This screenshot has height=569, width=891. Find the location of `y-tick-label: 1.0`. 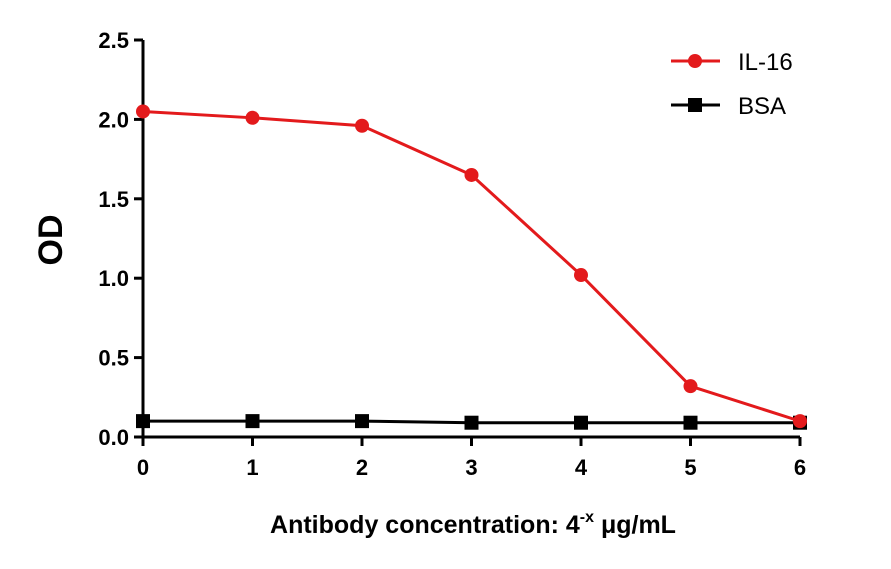

y-tick-label: 1.0 is located at coordinates (113, 278).